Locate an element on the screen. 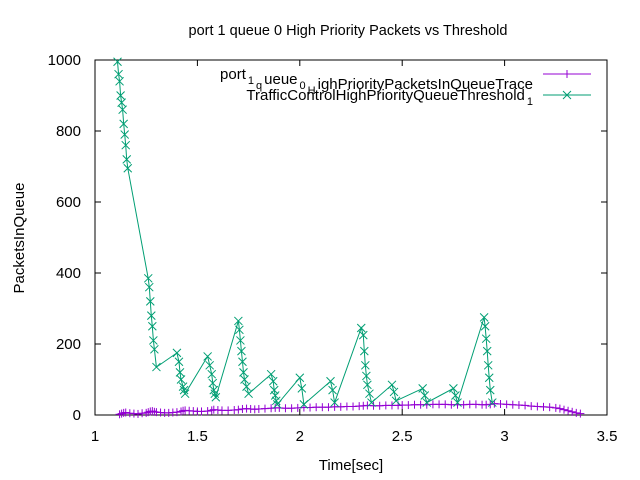 The image size is (640, 480). legend-label-subscript: 0 is located at coordinates (303, 86).